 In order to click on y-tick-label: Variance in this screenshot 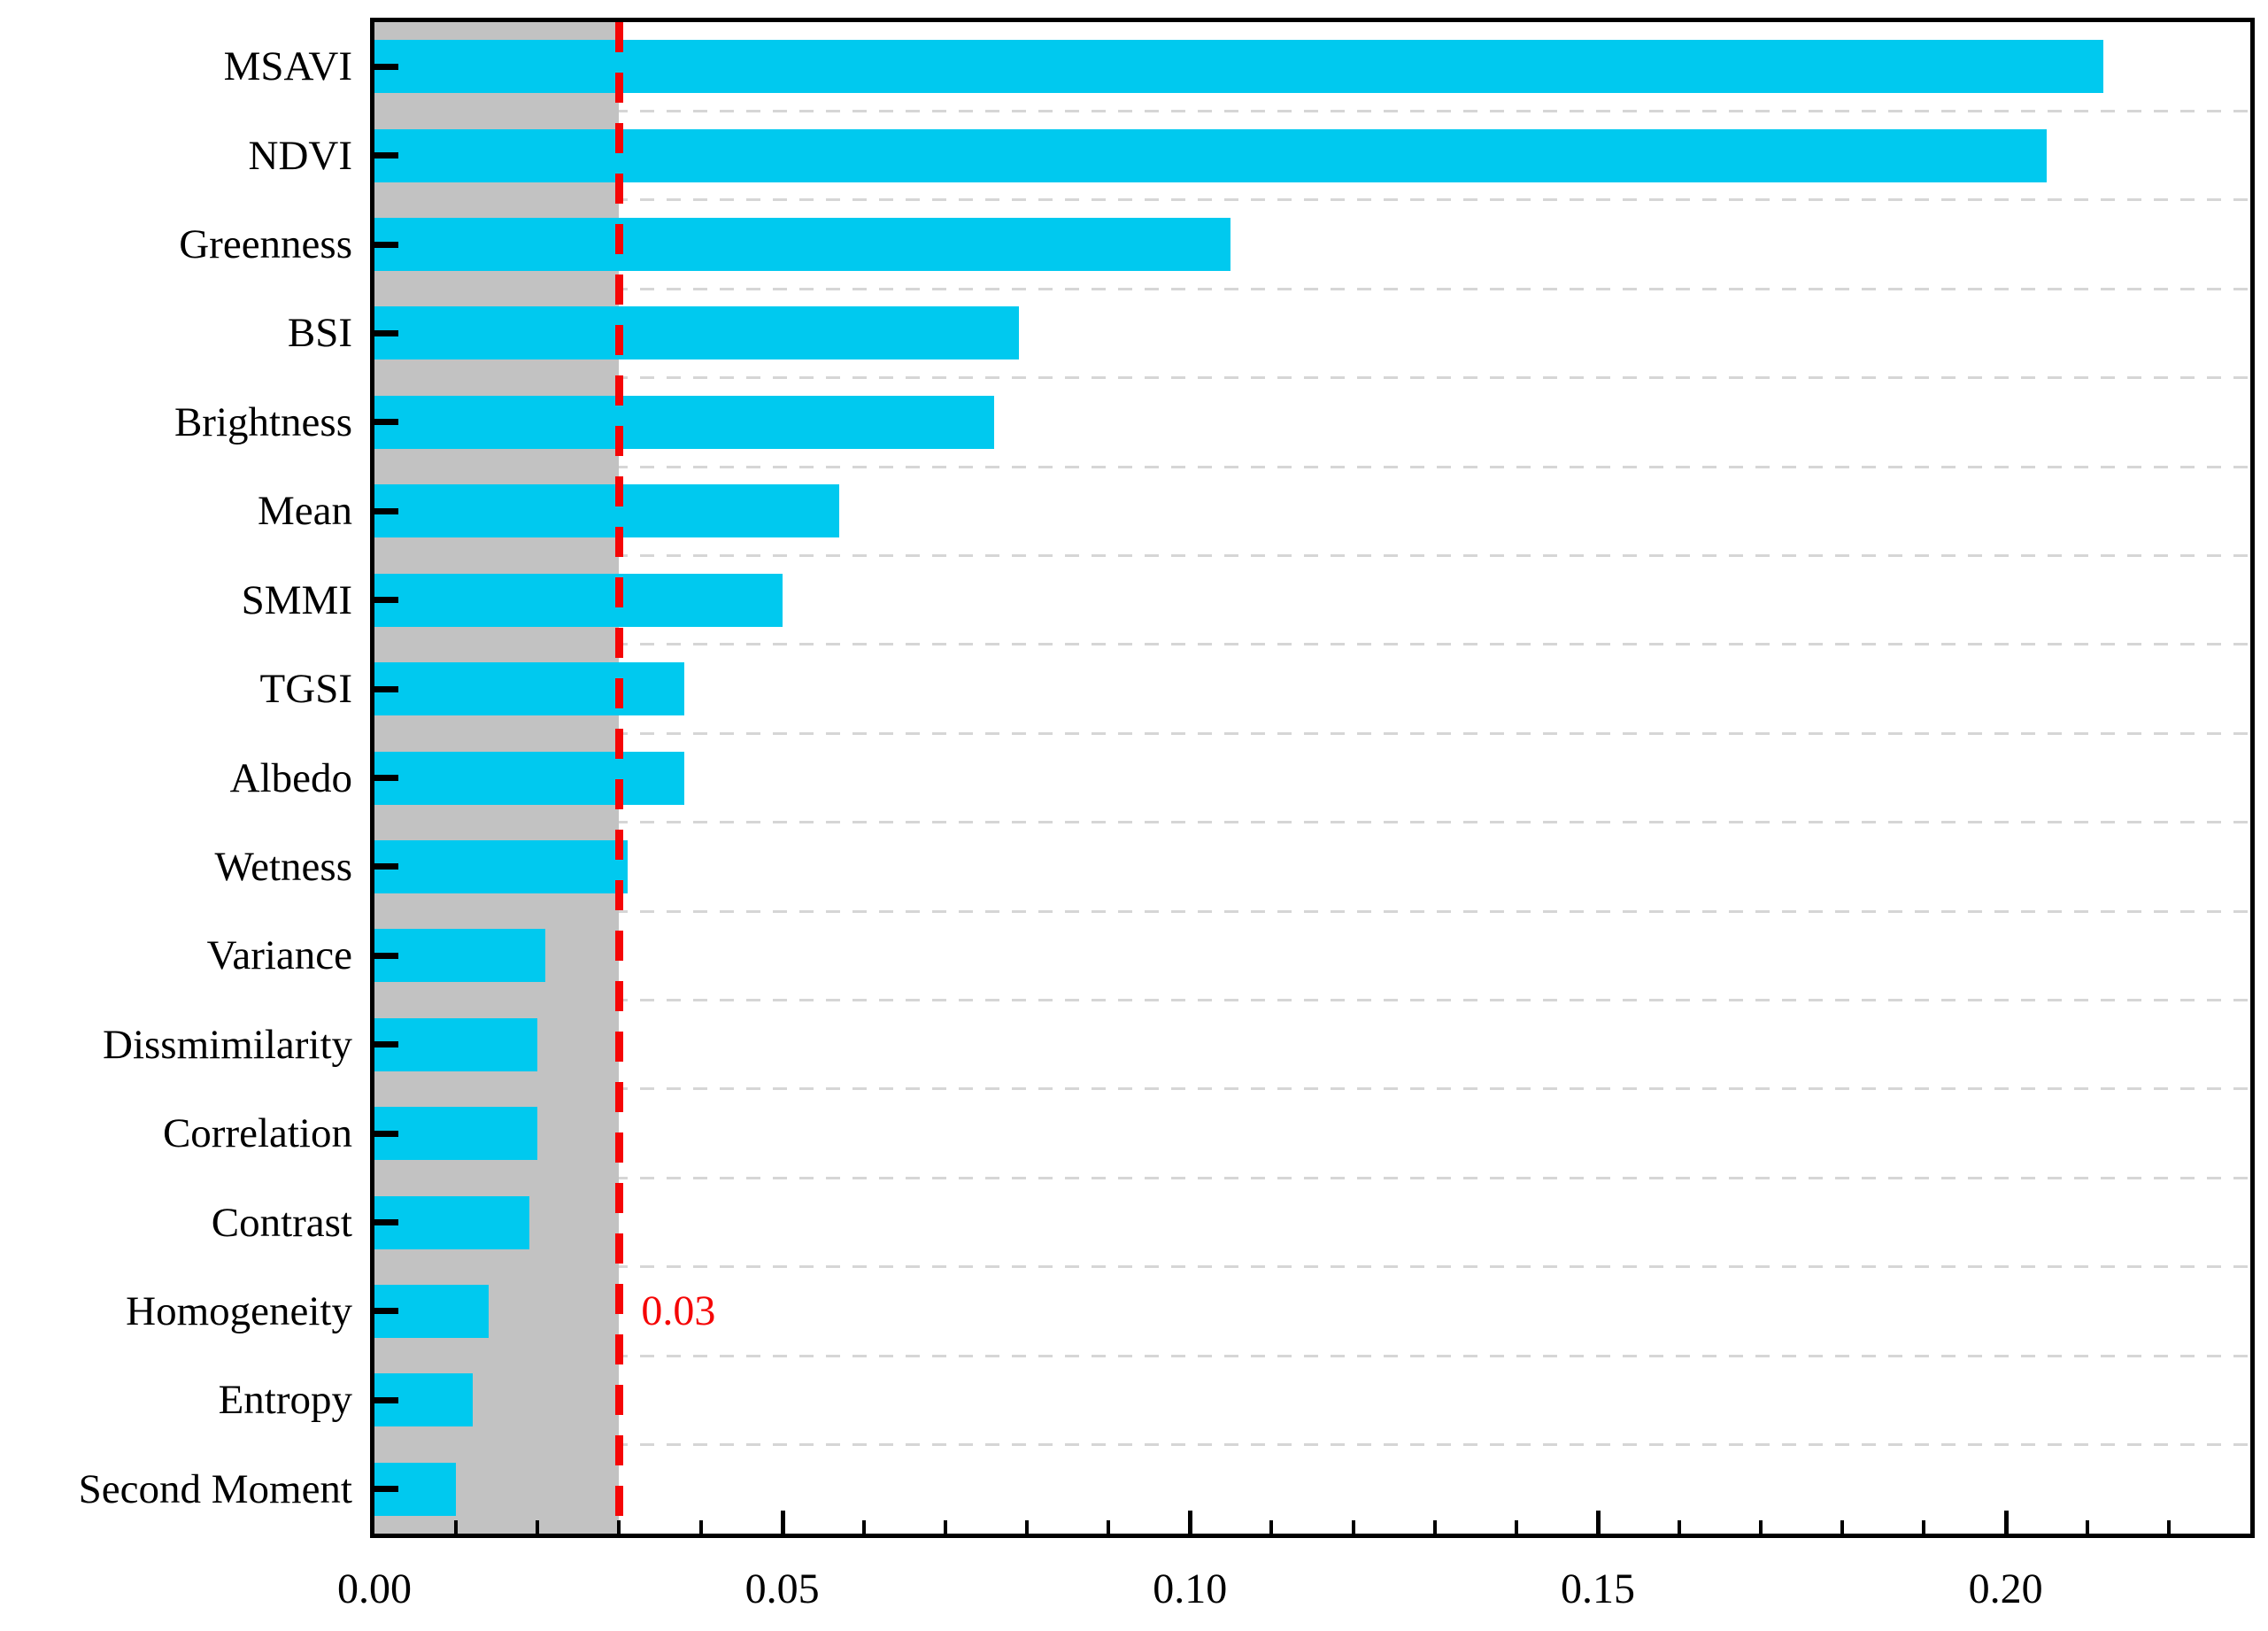, I will do `click(279, 955)`.